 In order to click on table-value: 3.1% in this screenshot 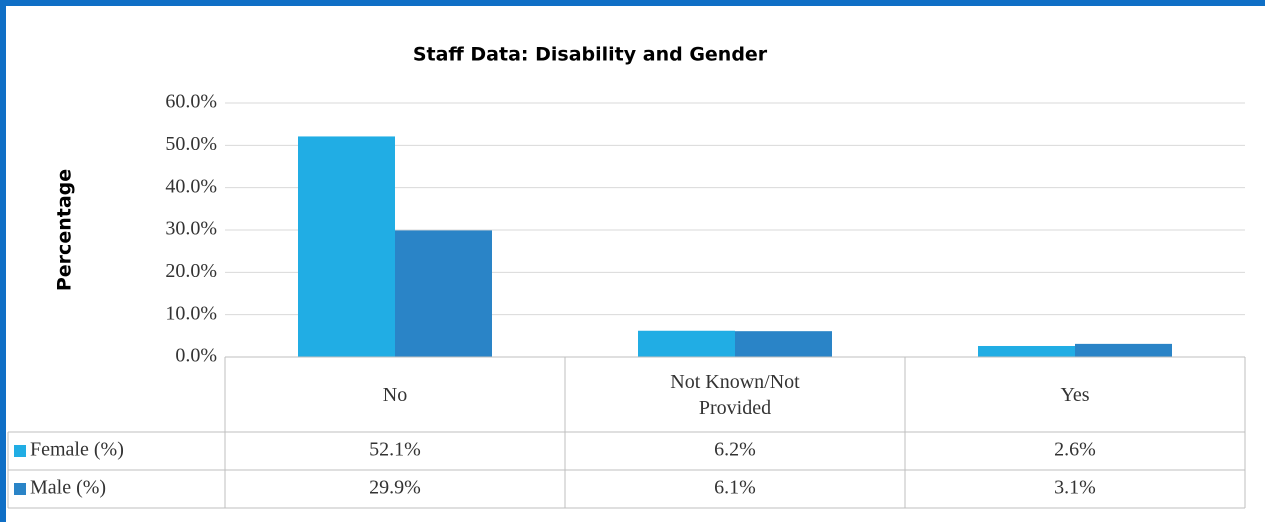, I will do `click(1075, 488)`.